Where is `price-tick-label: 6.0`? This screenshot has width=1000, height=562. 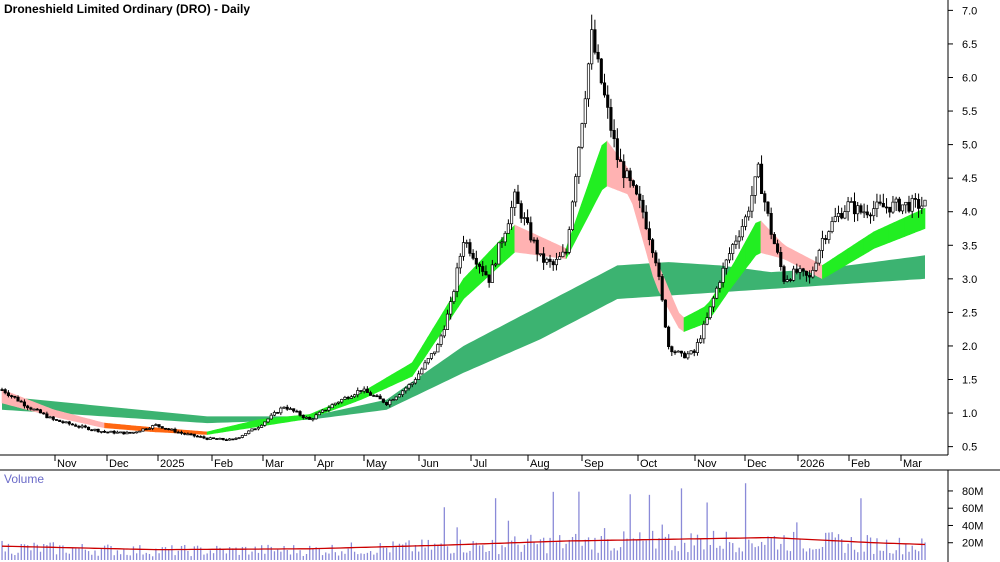
price-tick-label: 6.0 is located at coordinates (969, 78).